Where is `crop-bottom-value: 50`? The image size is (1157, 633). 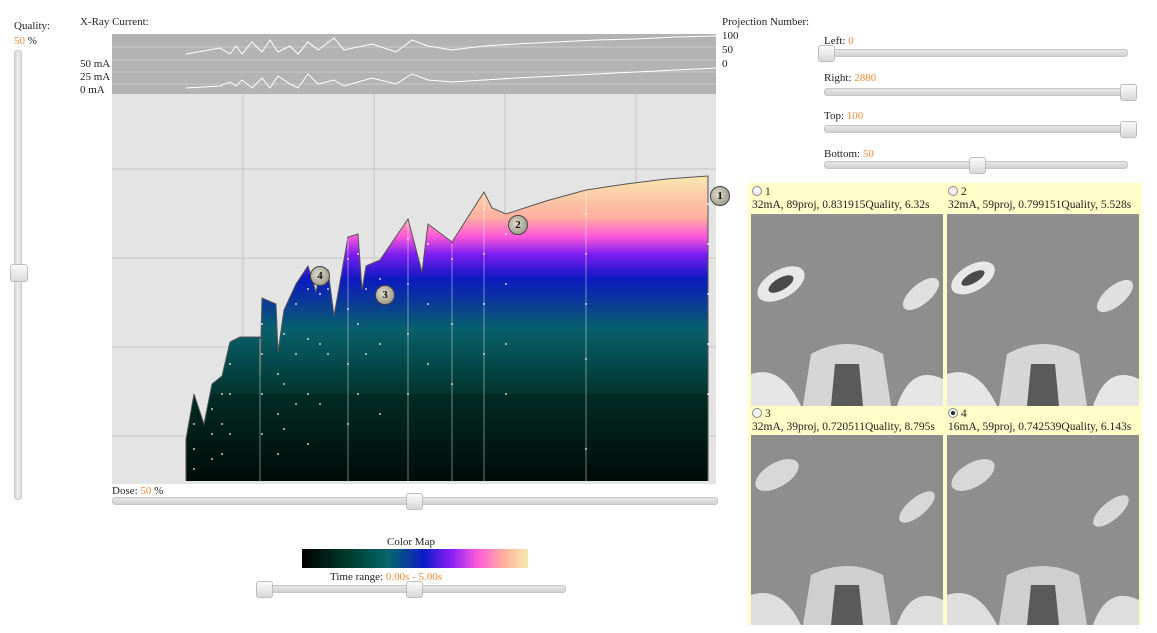 crop-bottom-value: 50 is located at coordinates (868, 154).